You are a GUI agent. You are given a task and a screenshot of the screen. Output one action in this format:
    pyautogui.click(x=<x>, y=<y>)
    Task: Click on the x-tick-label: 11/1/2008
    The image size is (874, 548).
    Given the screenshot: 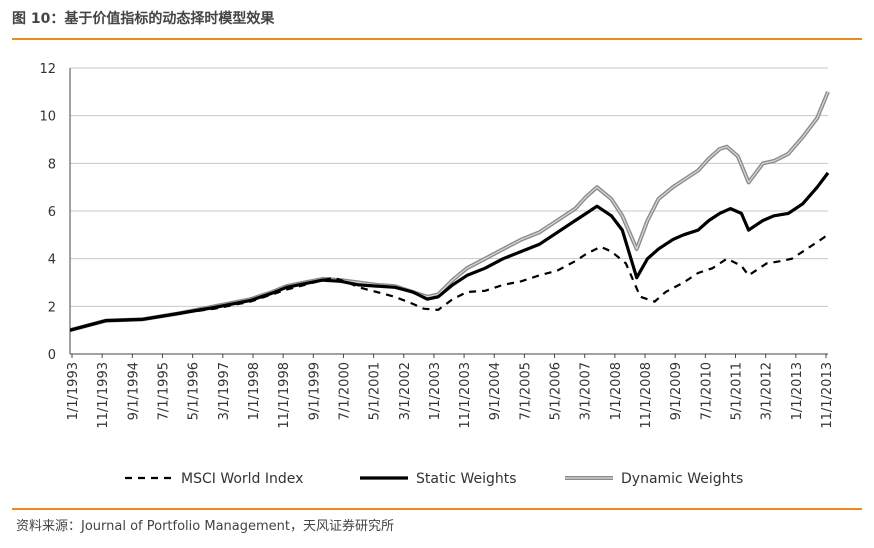 What is the action you would take?
    pyautogui.click(x=646, y=395)
    